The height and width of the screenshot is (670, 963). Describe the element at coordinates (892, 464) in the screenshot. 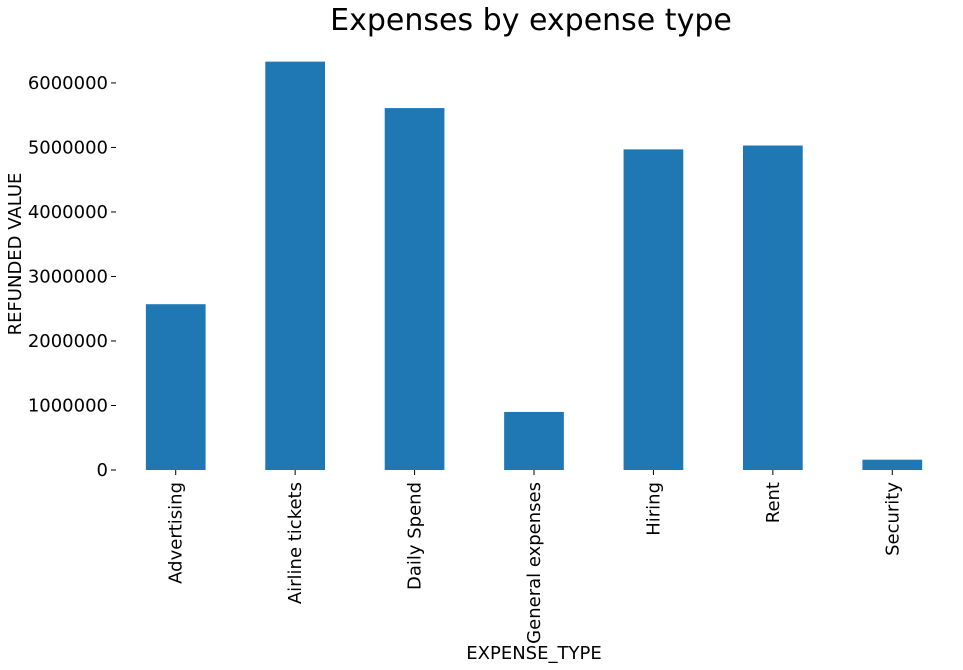

I see `bar-security` at that location.